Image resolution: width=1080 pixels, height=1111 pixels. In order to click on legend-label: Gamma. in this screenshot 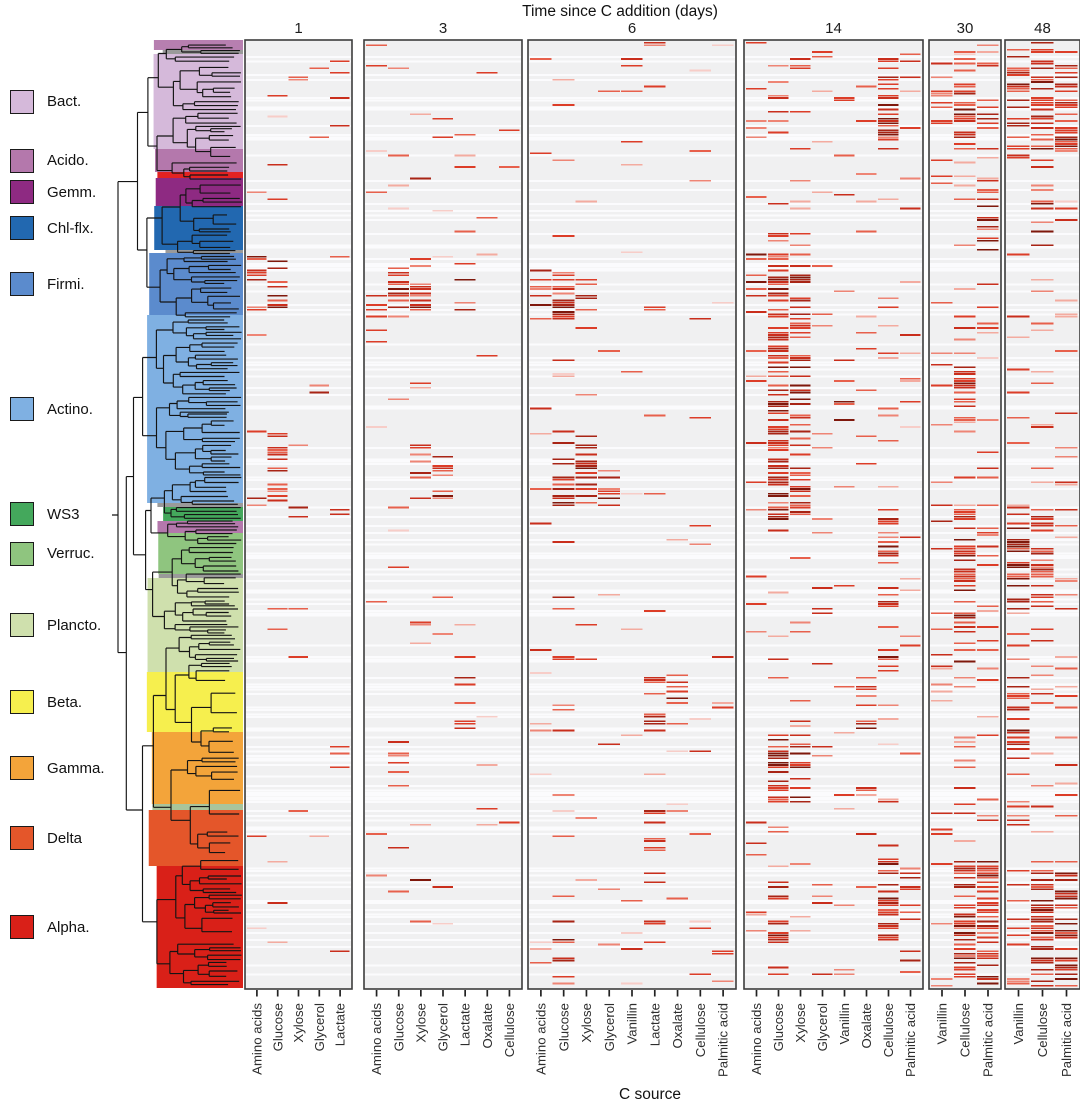, I will do `click(76, 768)`.